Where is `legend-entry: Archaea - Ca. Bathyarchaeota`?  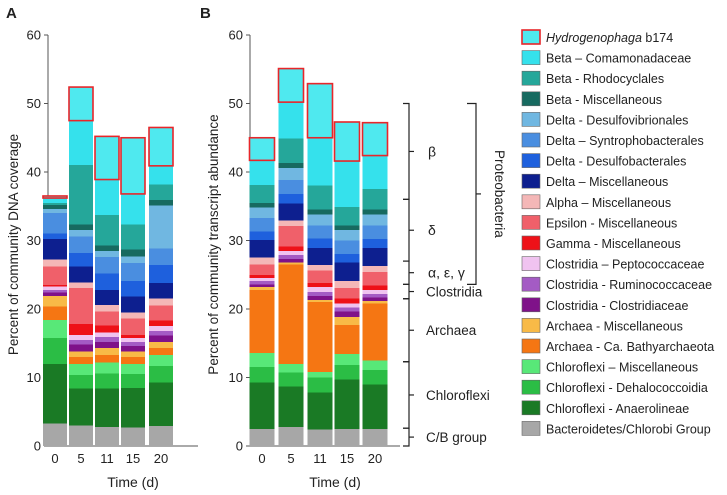
legend-entry: Archaea - Ca. Bathyarchaeota is located at coordinates (630, 347).